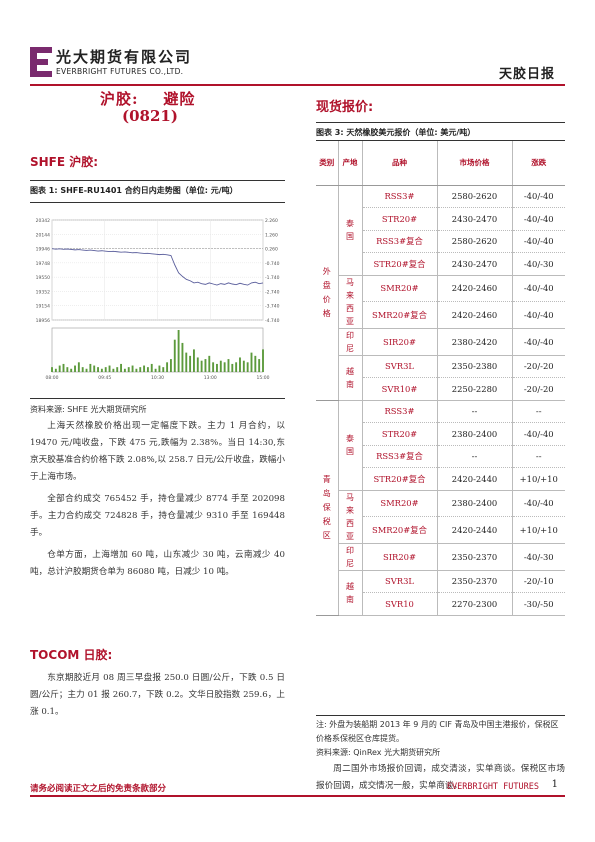  Describe the element at coordinates (350, 445) in the screenshot. I see `origin-cell: 泰国` at that location.